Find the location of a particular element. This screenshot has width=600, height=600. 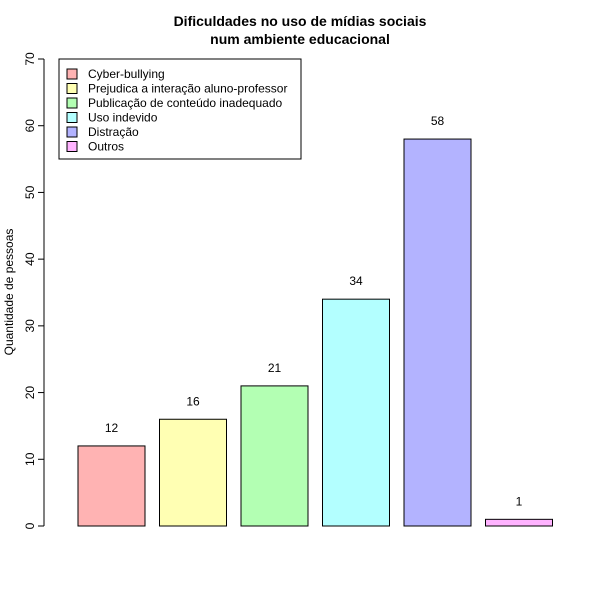

legend-box is located at coordinates (180, 109).